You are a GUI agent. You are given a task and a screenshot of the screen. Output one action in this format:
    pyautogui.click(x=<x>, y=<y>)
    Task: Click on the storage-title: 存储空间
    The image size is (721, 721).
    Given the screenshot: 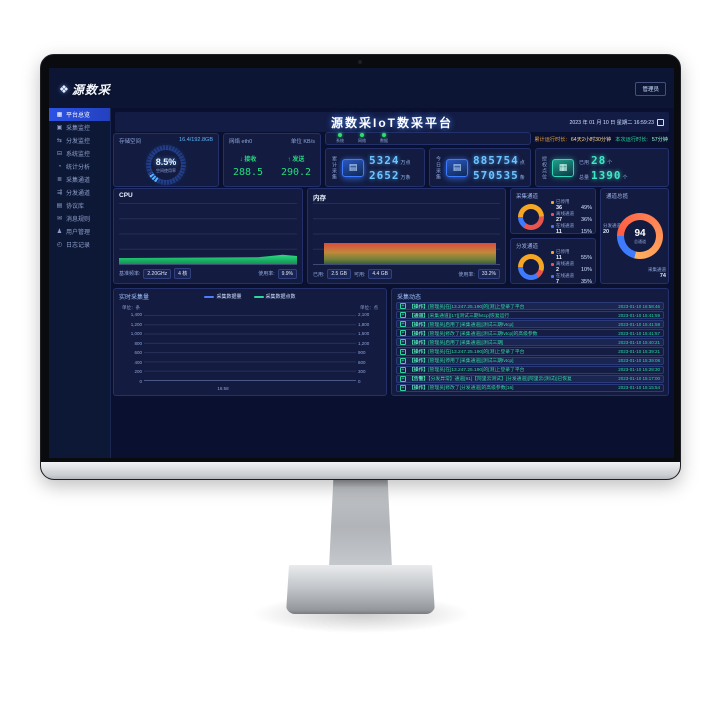 What is the action you would take?
    pyautogui.click(x=130, y=142)
    